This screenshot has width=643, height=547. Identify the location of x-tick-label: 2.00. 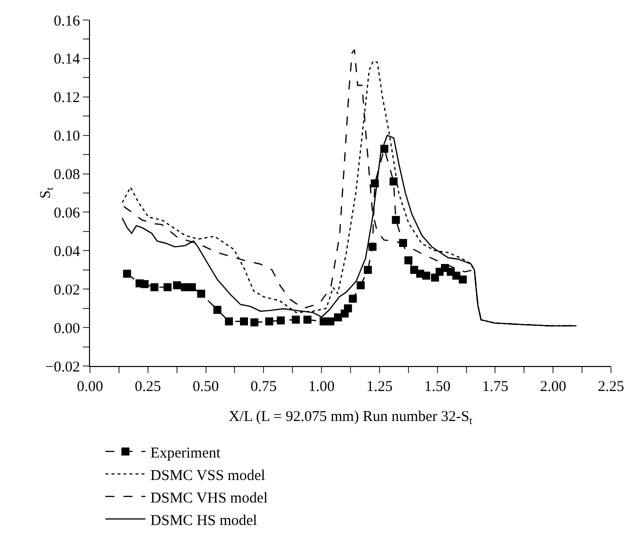
(553, 387).